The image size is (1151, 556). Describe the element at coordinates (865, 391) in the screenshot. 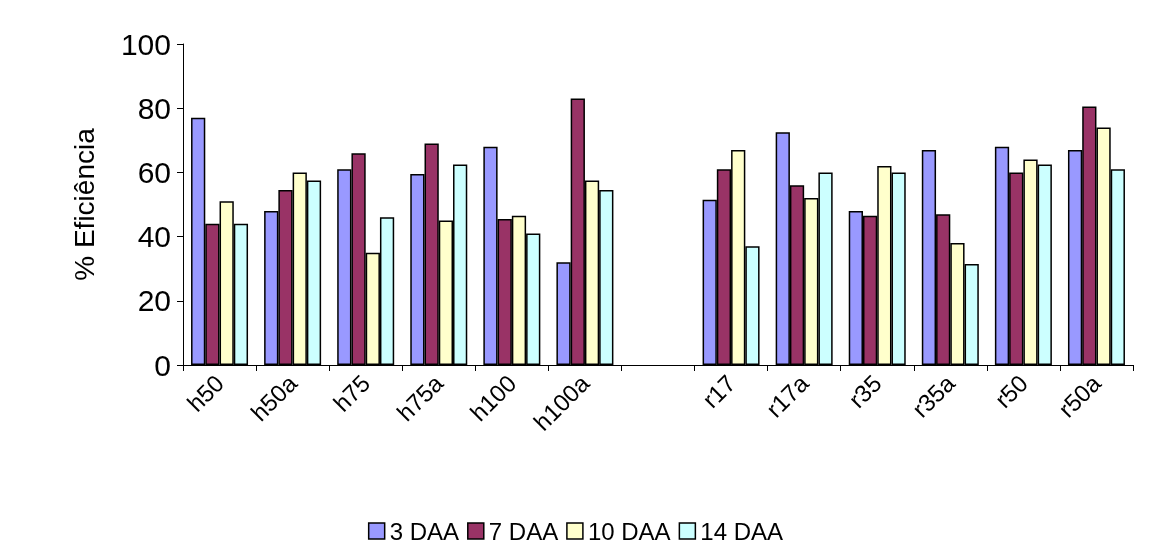

I see `x-tick-label: r35` at that location.